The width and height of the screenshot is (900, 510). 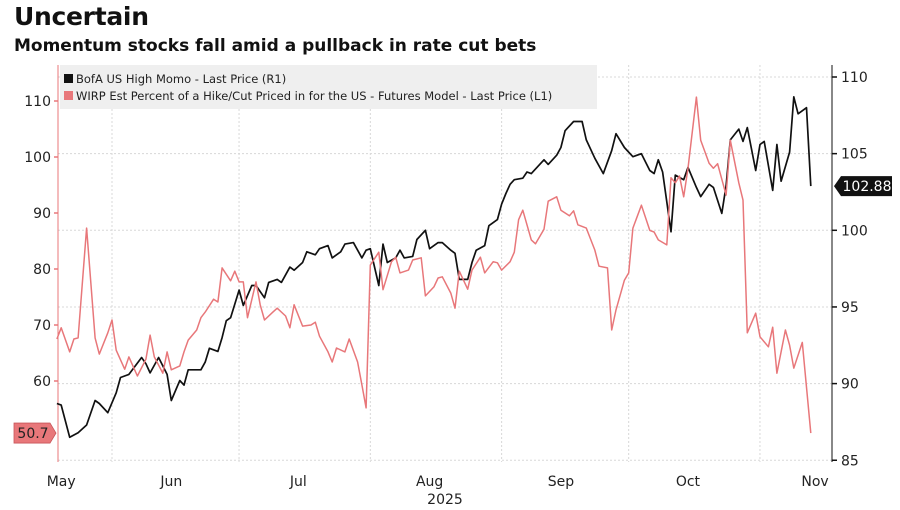 I want to click on left-axis-tick-label: 90, so click(x=42, y=214).